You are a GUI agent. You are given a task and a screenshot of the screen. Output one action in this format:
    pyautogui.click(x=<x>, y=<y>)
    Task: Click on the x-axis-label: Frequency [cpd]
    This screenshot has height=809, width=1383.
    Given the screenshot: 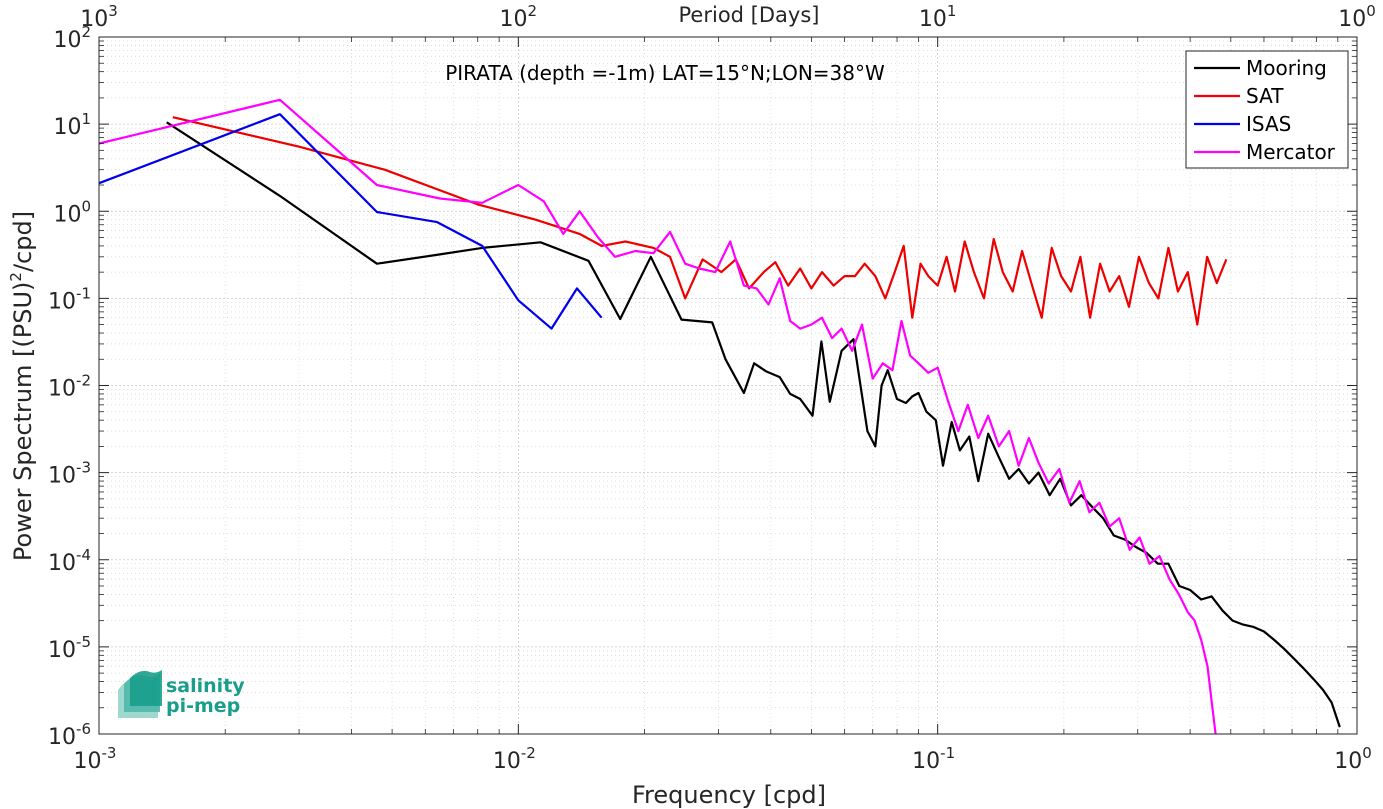 What is the action you would take?
    pyautogui.click(x=729, y=795)
    